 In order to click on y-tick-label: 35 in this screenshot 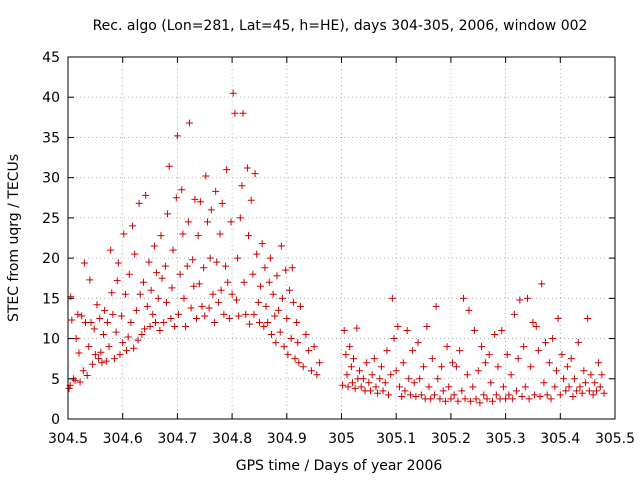, I will do `click(51, 138)`.